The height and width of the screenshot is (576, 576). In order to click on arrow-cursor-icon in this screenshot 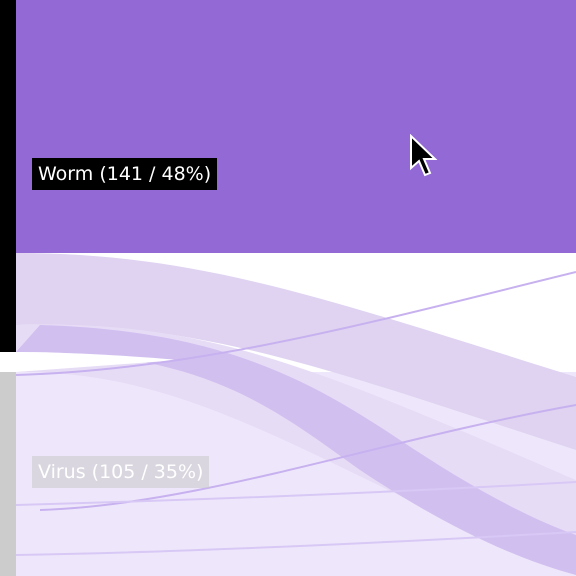, I will do `click(424, 155)`.